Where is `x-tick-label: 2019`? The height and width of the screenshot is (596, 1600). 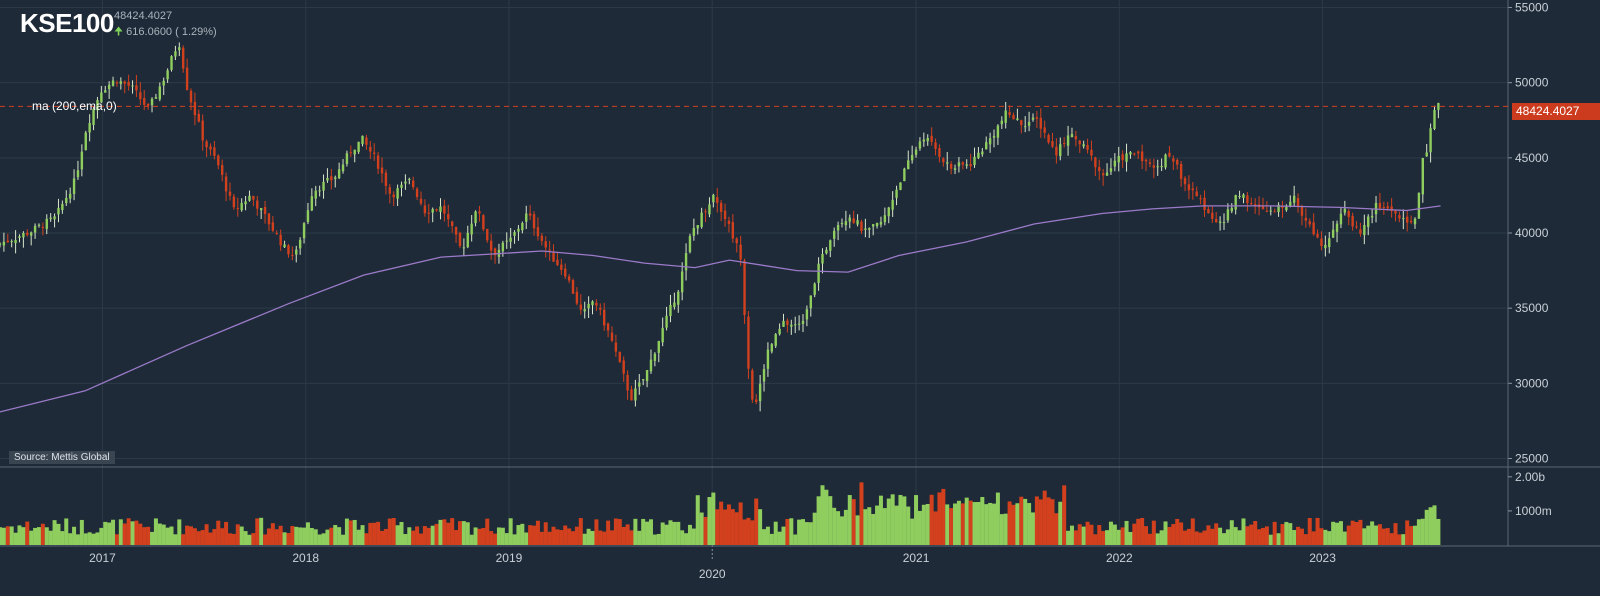
x-tick-label: 2019 is located at coordinates (509, 558).